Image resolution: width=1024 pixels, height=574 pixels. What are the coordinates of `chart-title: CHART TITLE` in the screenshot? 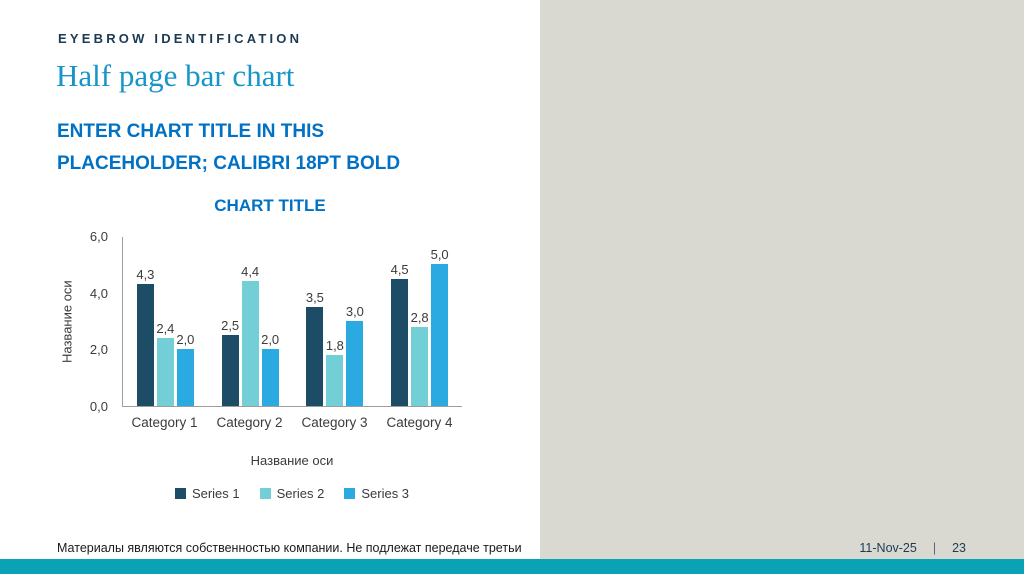 It's located at (270, 205).